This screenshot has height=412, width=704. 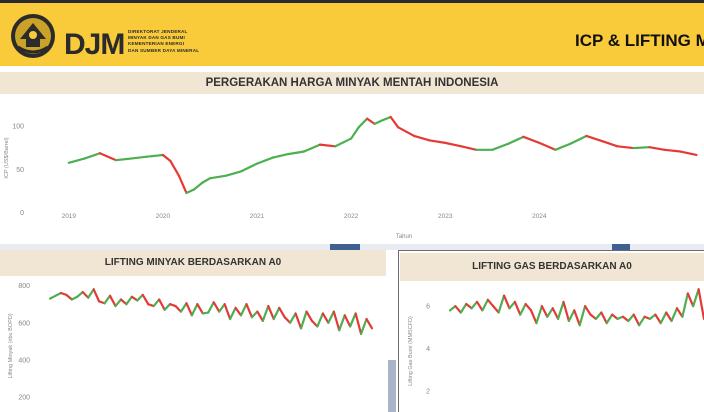 What do you see at coordinates (18, 127) in the screenshot?
I see `icp-y-tick-label: 100` at bounding box center [18, 127].